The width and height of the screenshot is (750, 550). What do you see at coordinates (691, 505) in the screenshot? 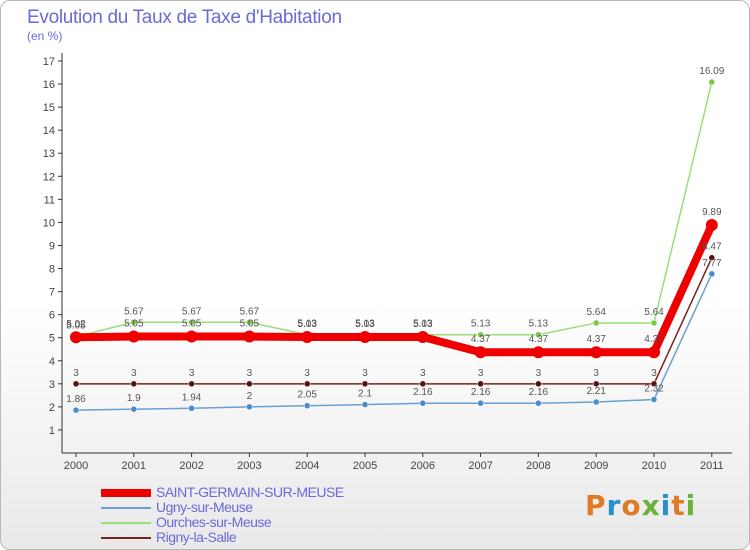
I see `logo-letter: i` at bounding box center [691, 505].